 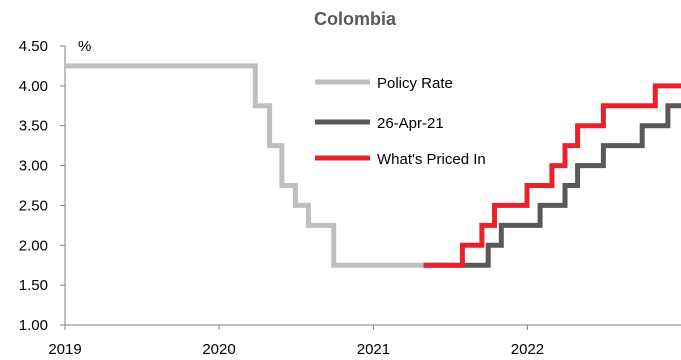 I want to click on x-tick-label: 2019, so click(x=64, y=349).